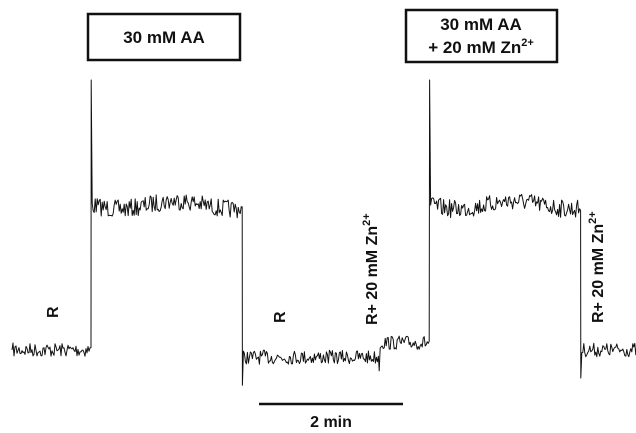  What do you see at coordinates (474, 47) in the screenshot?
I see `stimulus-box-aa-zn-line2-main: + 20 mM Zn` at bounding box center [474, 47].